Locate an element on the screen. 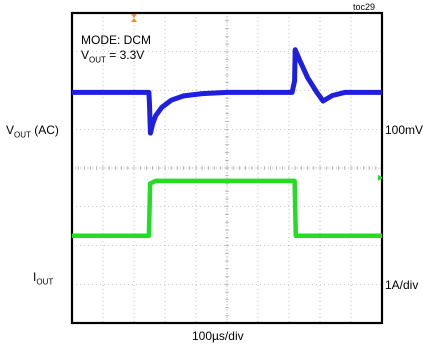 The image size is (423, 348). channel-2-label-sub: OUT is located at coordinates (45, 282).